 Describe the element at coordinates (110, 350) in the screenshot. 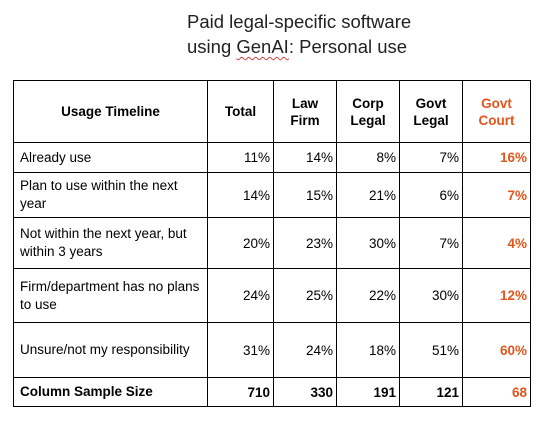

I see `row-label: Unsure/not my responsibility` at that location.